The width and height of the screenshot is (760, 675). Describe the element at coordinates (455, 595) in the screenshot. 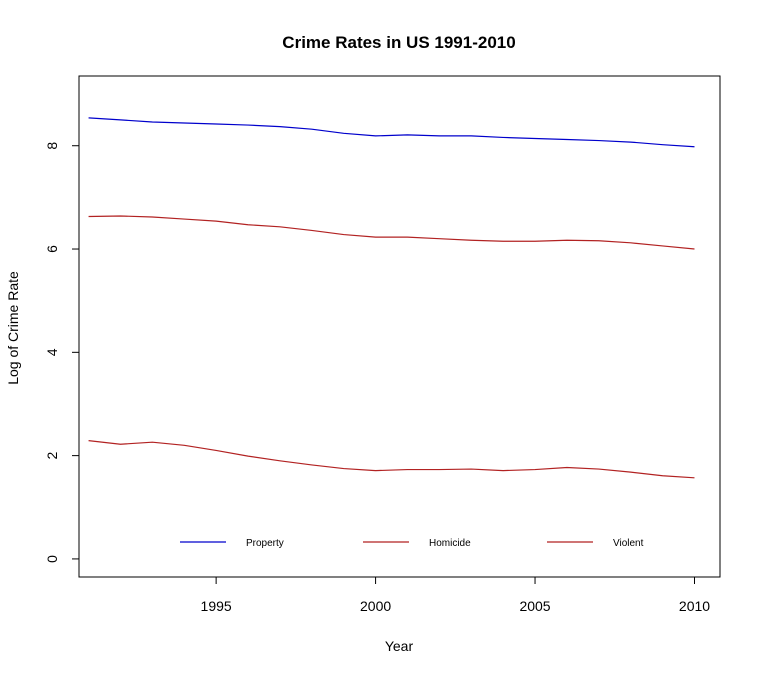

I see `x-axis: 1995 2000 2005 2010` at that location.